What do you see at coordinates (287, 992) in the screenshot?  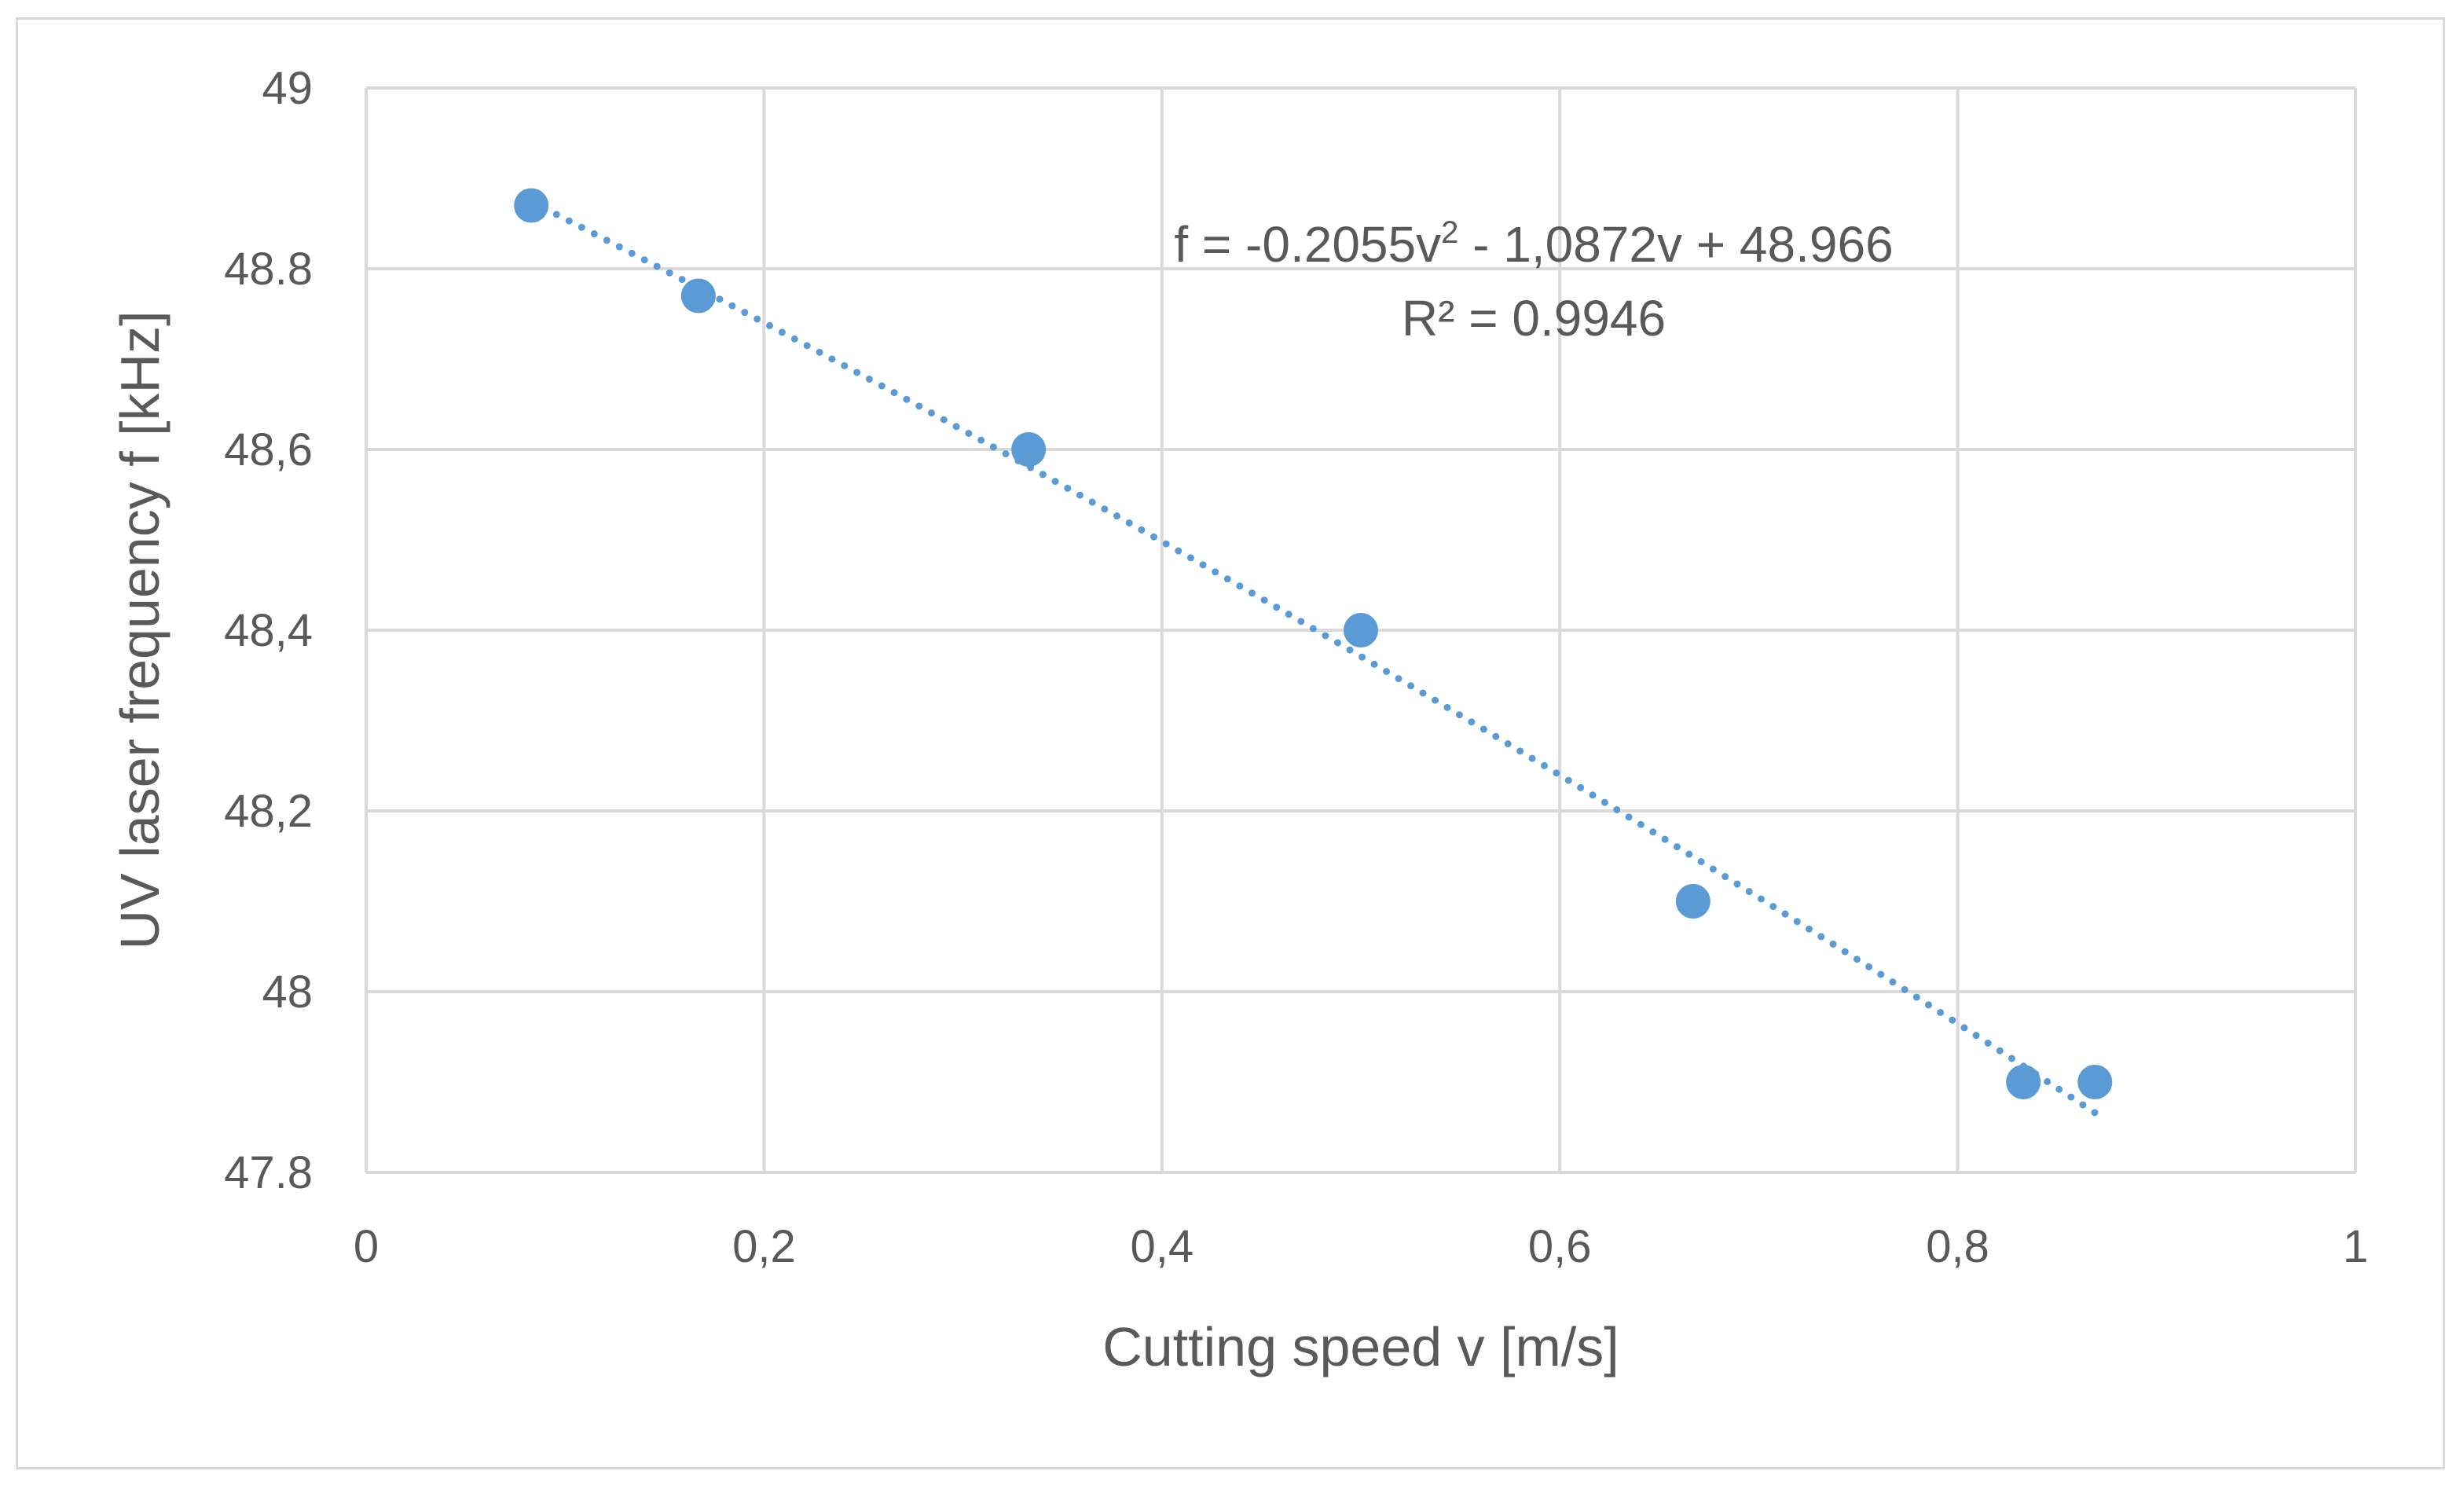 I see `y-tick-label: 48` at bounding box center [287, 992].